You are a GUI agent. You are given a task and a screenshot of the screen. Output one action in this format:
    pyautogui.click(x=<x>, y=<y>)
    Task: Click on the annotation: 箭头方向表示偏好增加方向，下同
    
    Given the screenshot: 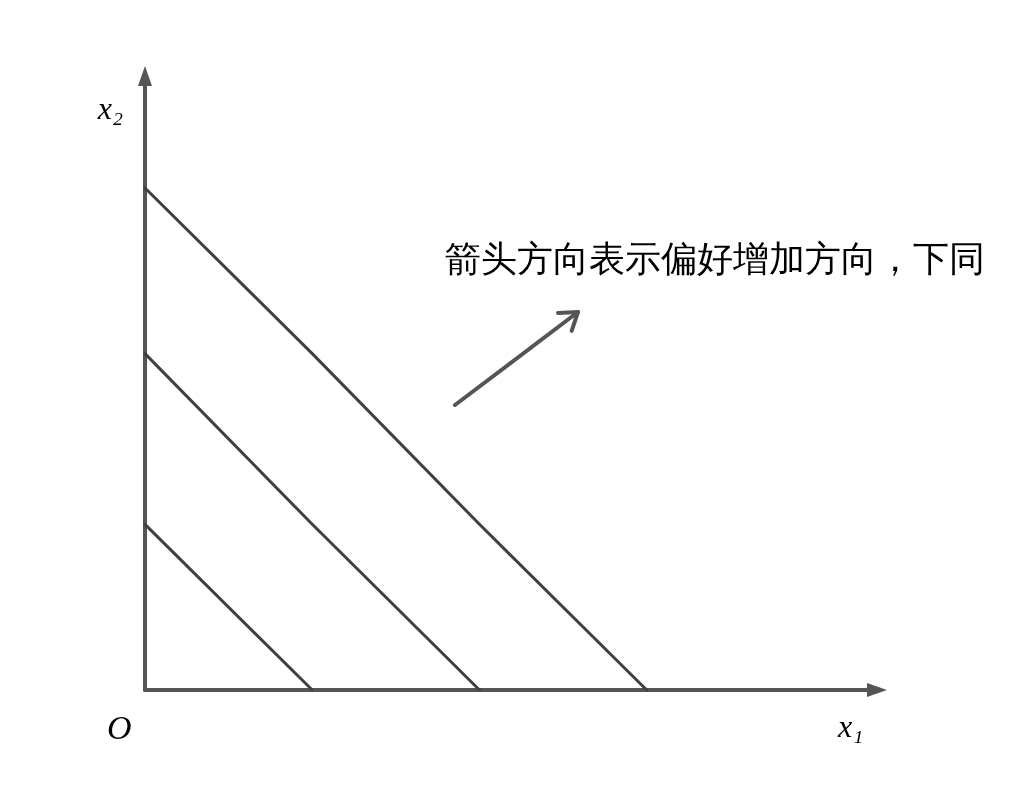 What is the action you would take?
    pyautogui.click(x=715, y=259)
    